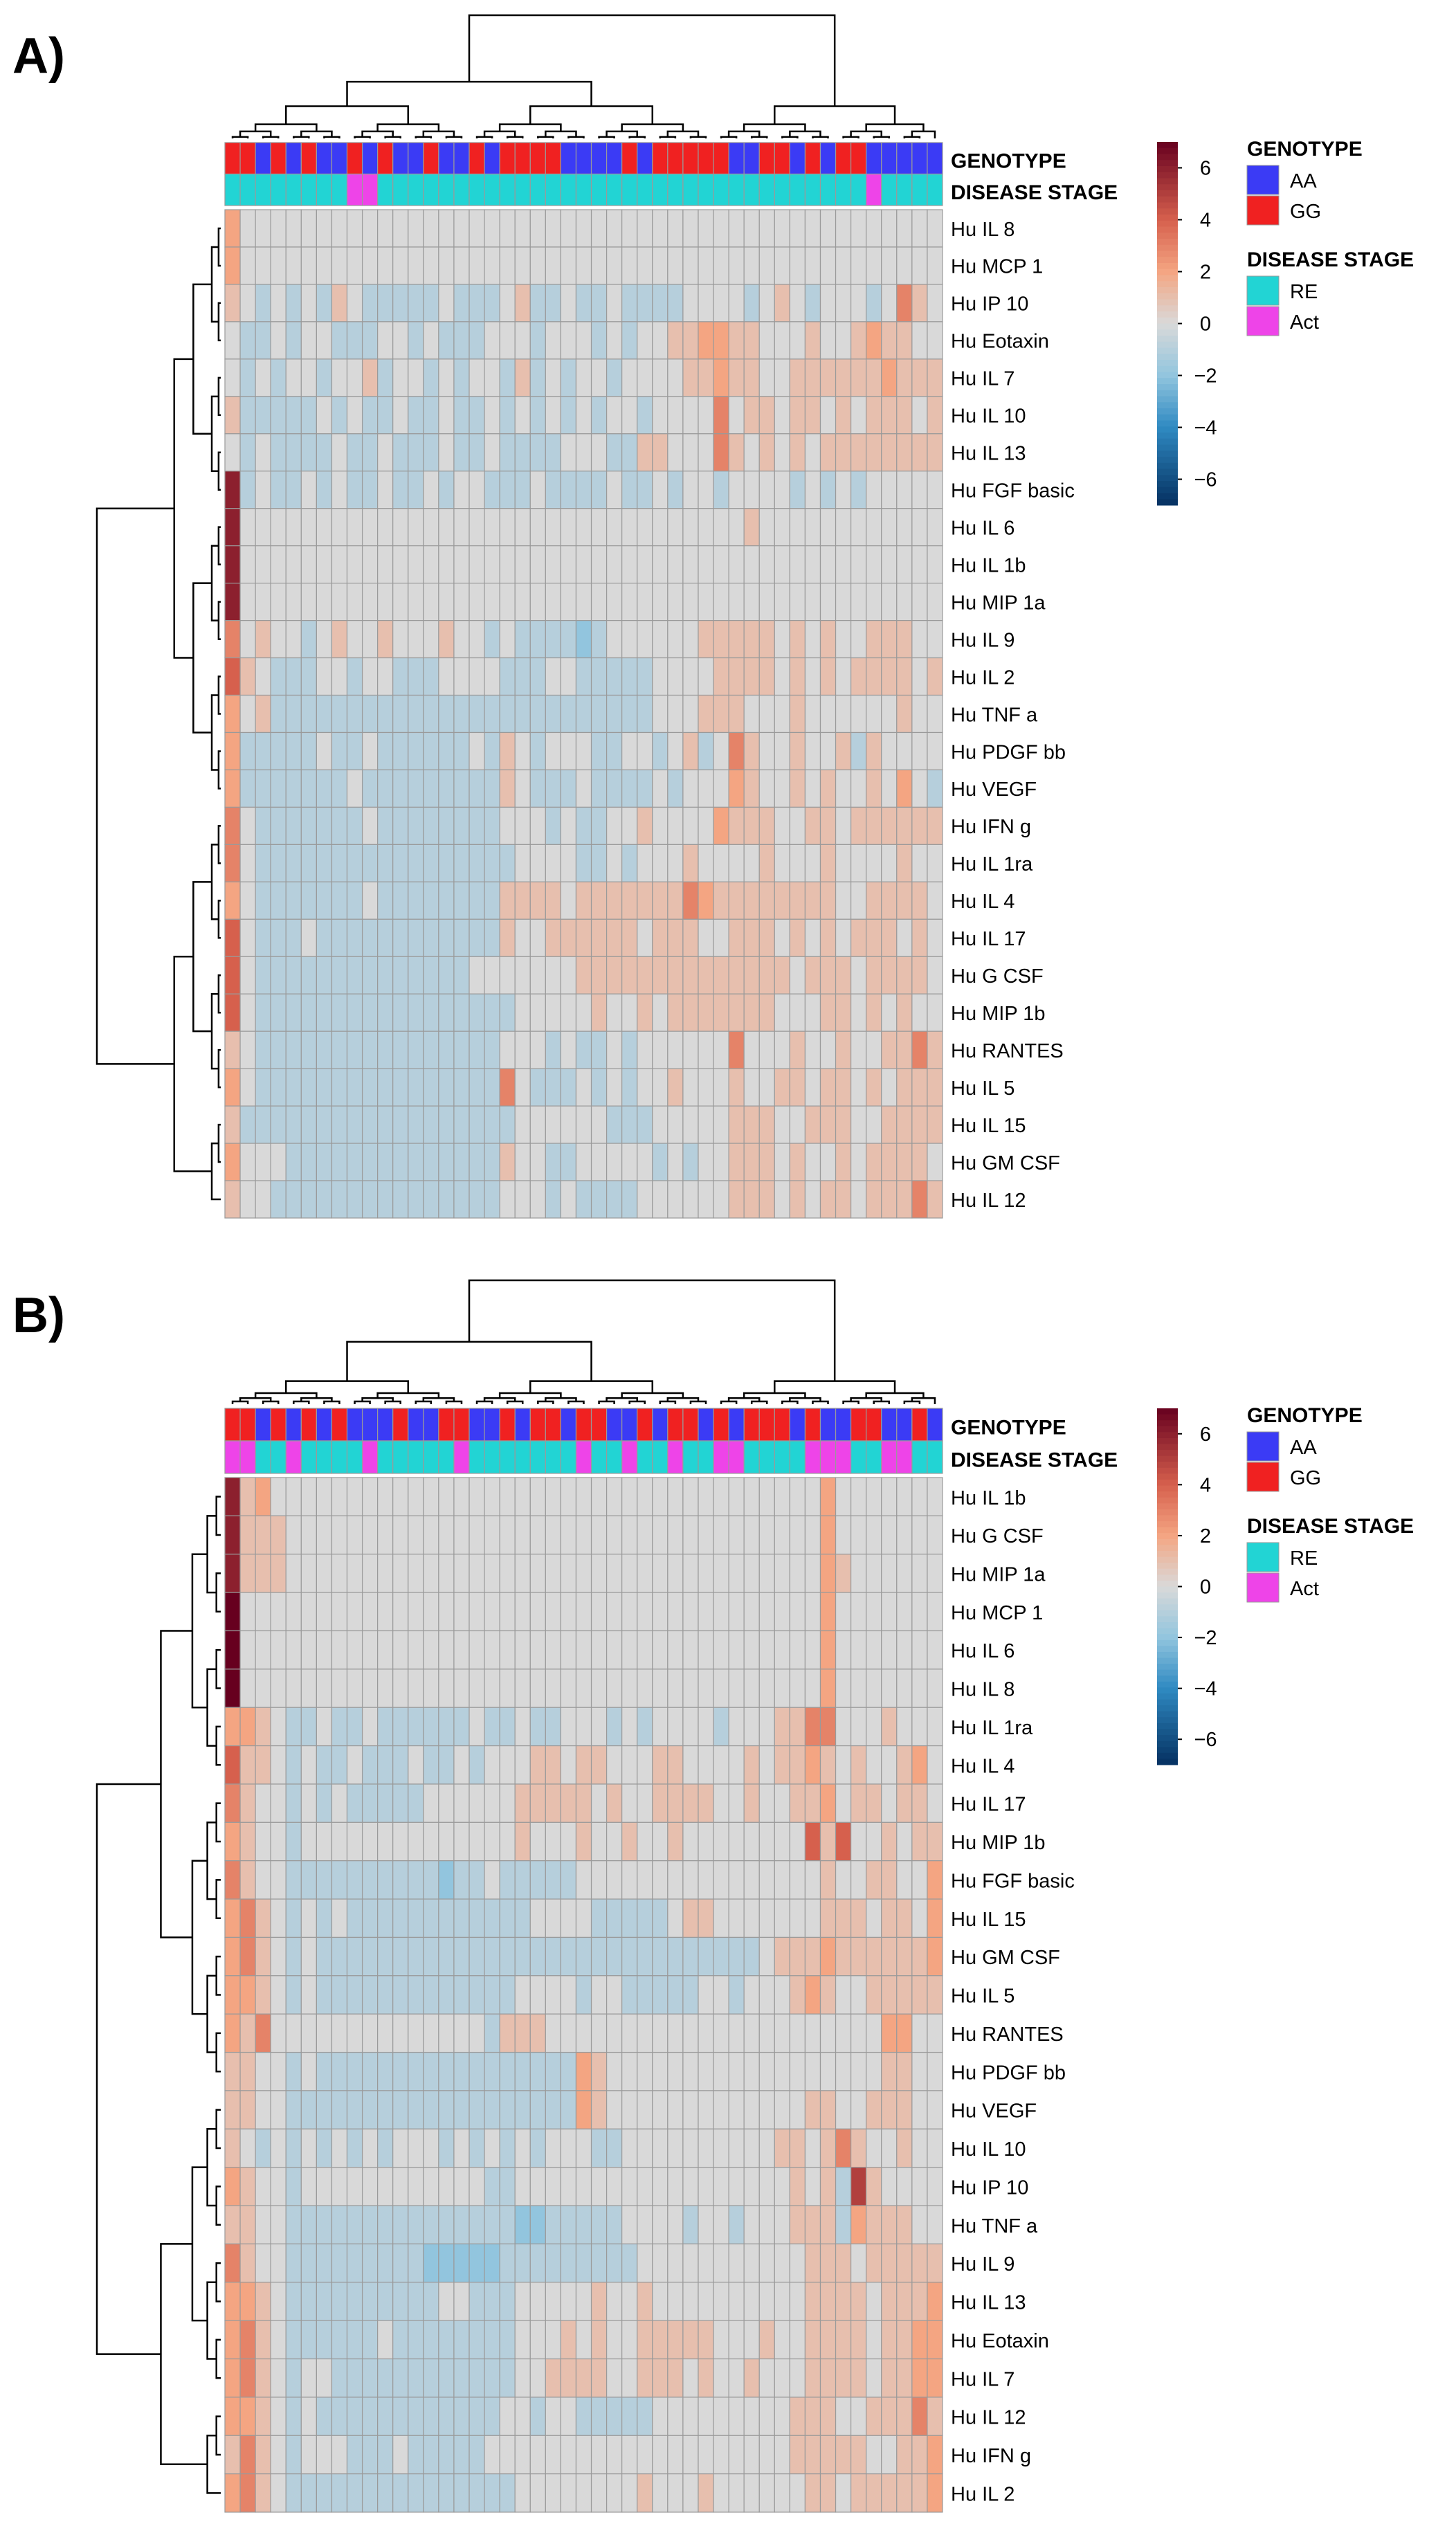 The image size is (1456, 2535). Describe the element at coordinates (1205, 377) in the screenshot. I see `color-scale-tick-label: −2` at that location.